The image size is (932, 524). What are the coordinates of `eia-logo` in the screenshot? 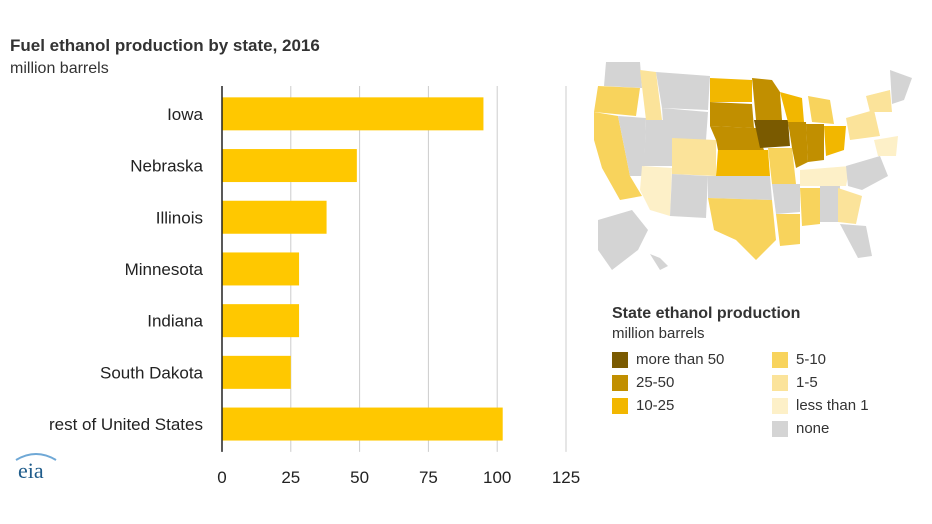 It's located at (36, 457).